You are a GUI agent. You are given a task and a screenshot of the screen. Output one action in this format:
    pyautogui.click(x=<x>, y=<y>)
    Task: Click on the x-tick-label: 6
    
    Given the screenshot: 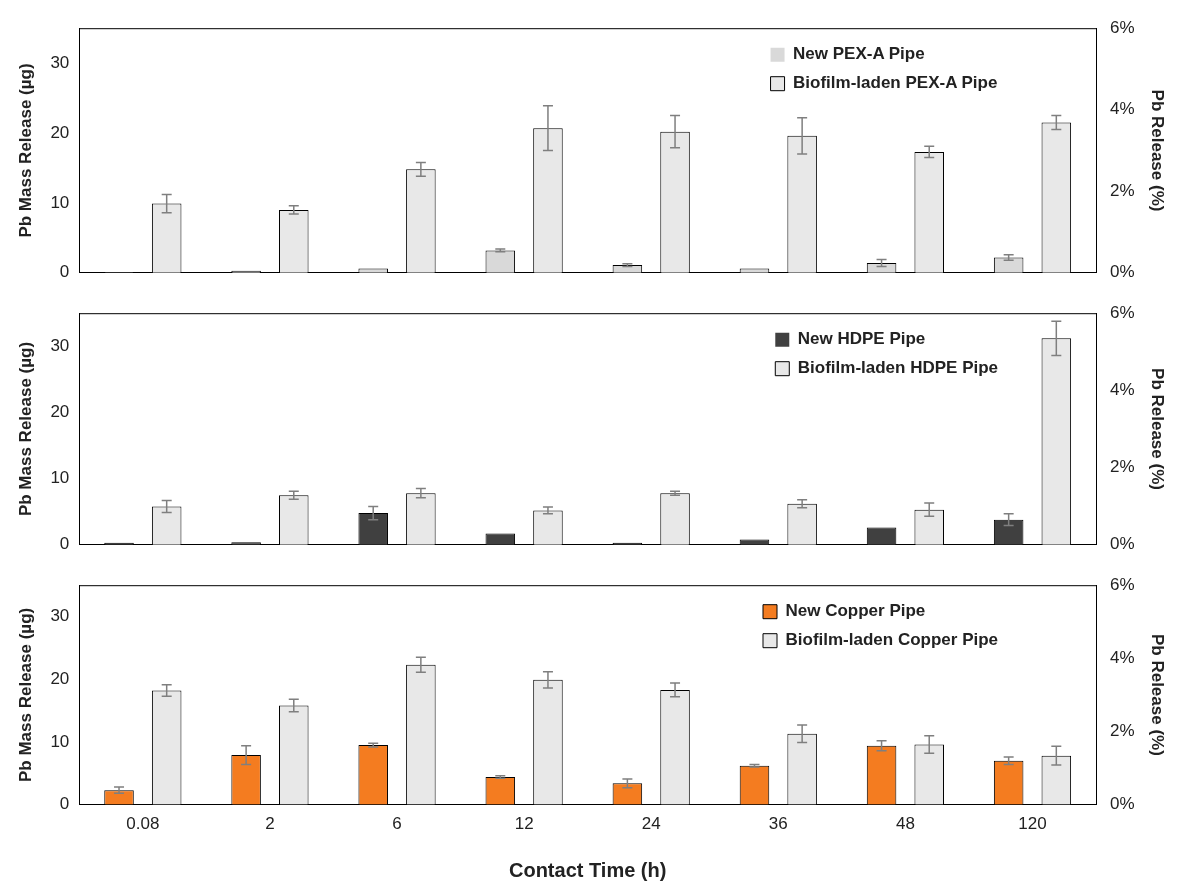 What is the action you would take?
    pyautogui.click(x=397, y=824)
    